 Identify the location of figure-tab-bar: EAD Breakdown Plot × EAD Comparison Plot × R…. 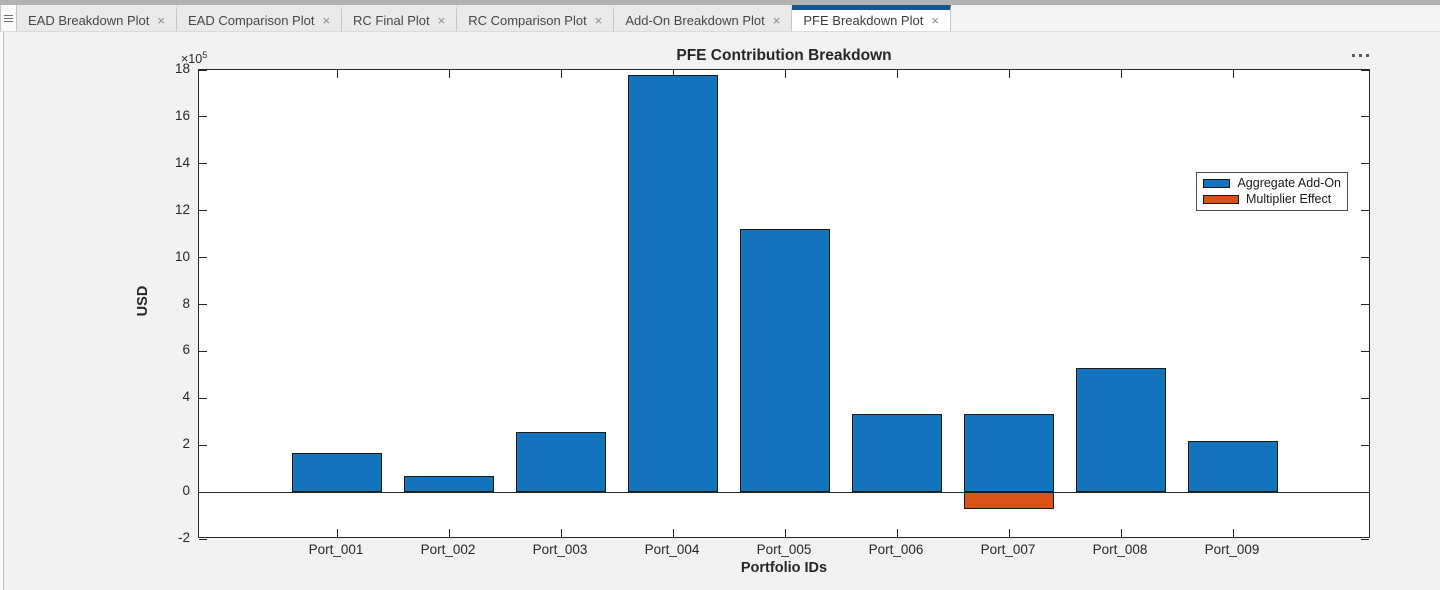
(720, 18).